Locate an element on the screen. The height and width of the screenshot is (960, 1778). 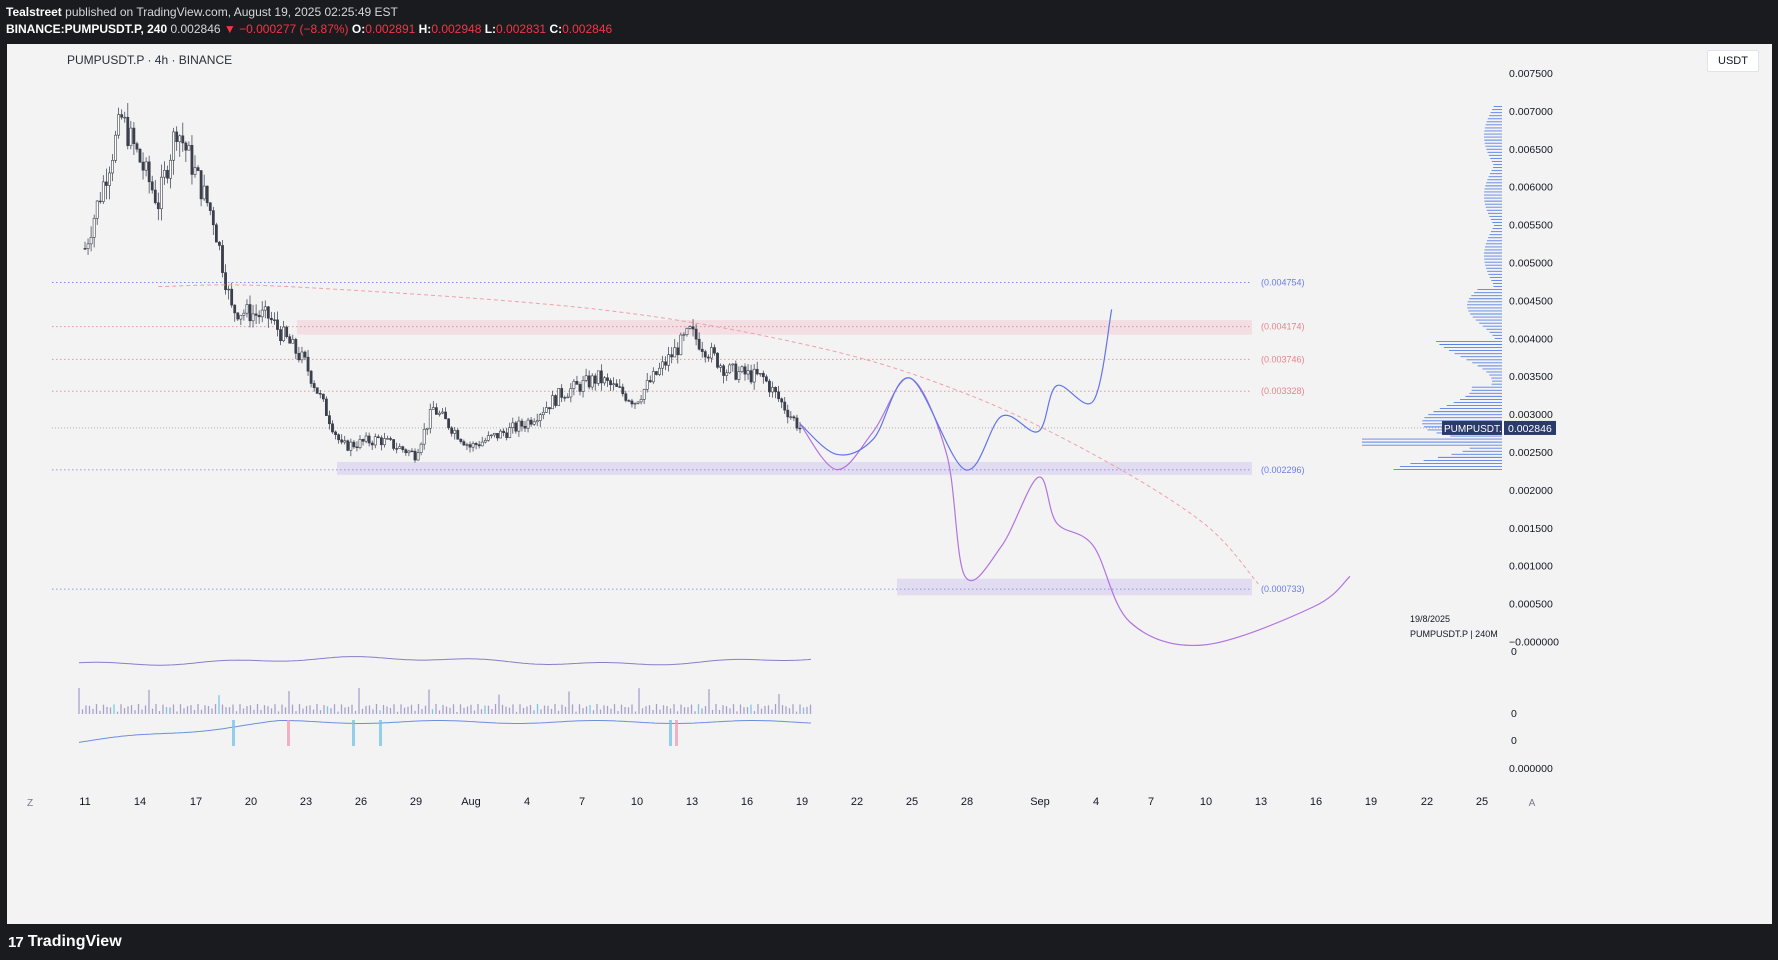
price-zone is located at coordinates (1074, 587).